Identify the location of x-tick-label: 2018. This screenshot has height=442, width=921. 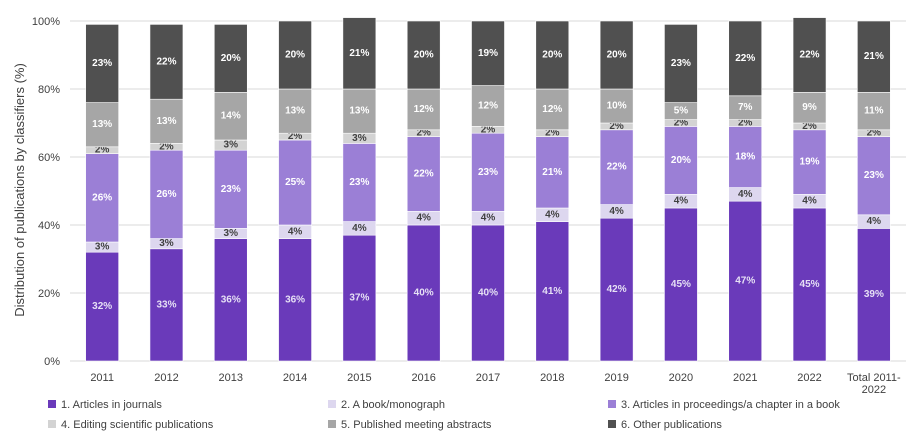
(552, 378).